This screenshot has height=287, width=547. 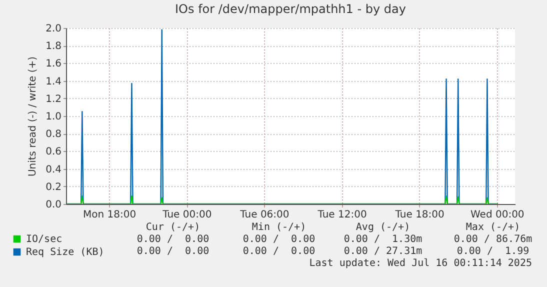 I want to click on legend-label: IO/sec, so click(x=44, y=239).